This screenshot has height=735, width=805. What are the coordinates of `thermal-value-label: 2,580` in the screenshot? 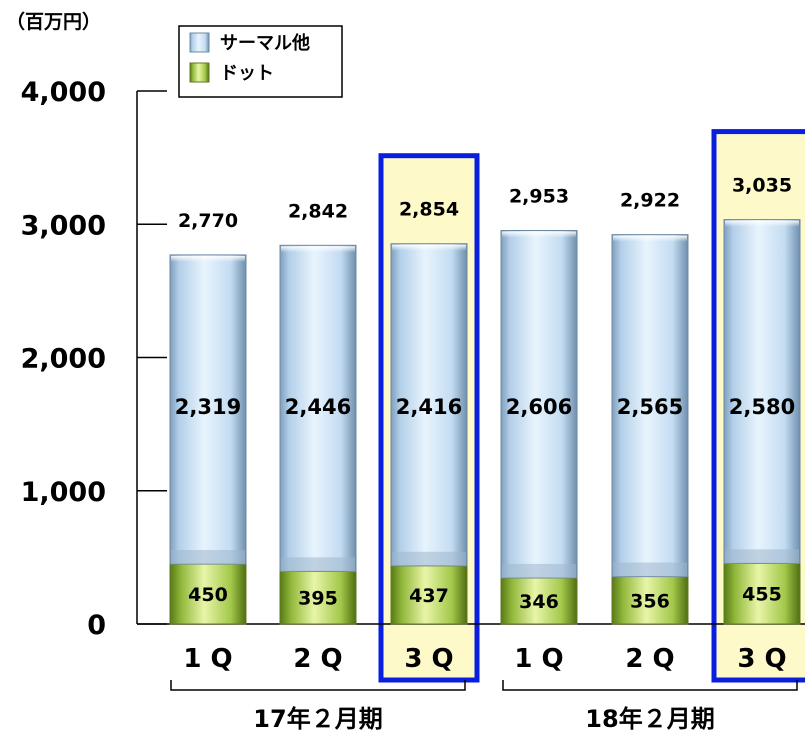 It's located at (762, 407).